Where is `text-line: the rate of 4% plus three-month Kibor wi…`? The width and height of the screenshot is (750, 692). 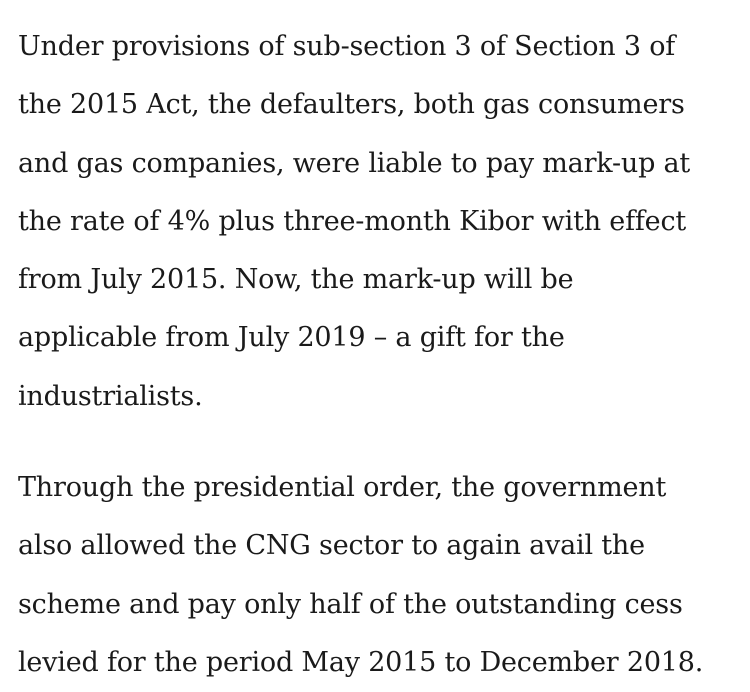 text-line: the rate of 4% plus three-month Kibor wi… is located at coordinates (352, 221).